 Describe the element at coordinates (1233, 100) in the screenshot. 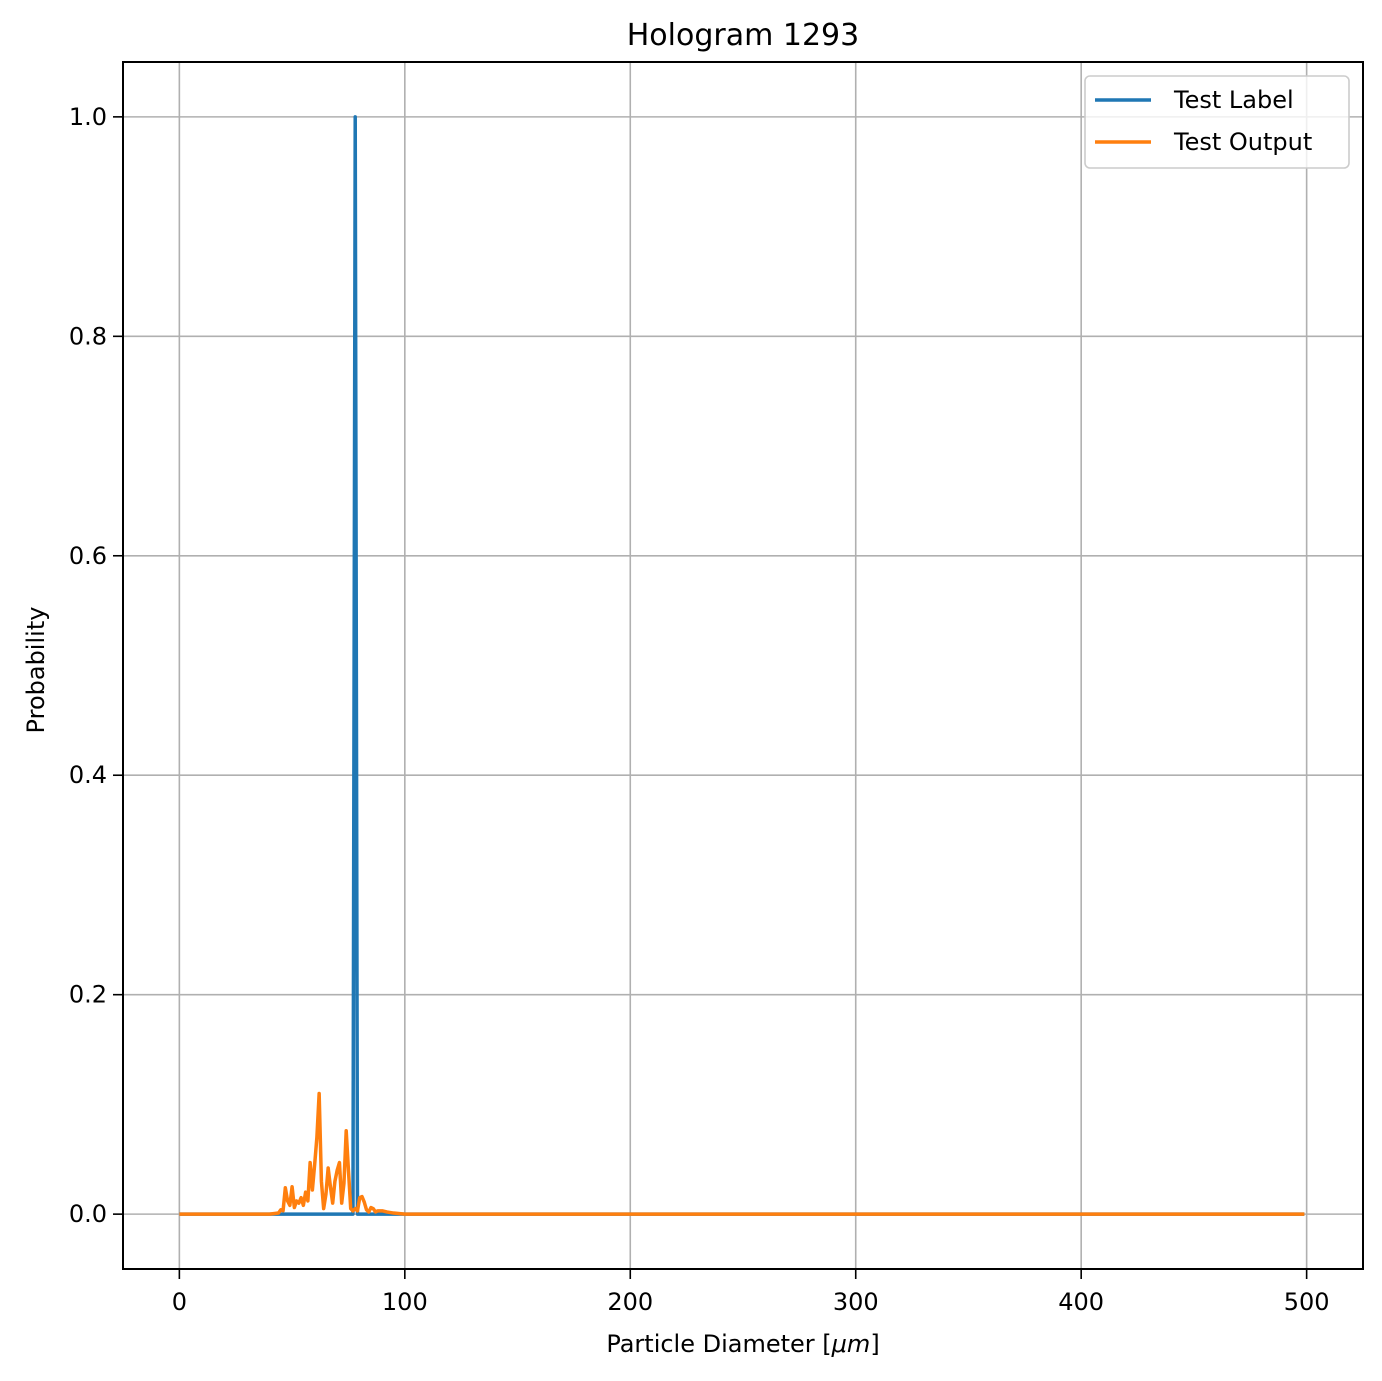

I see `legend-label: Test Label` at that location.